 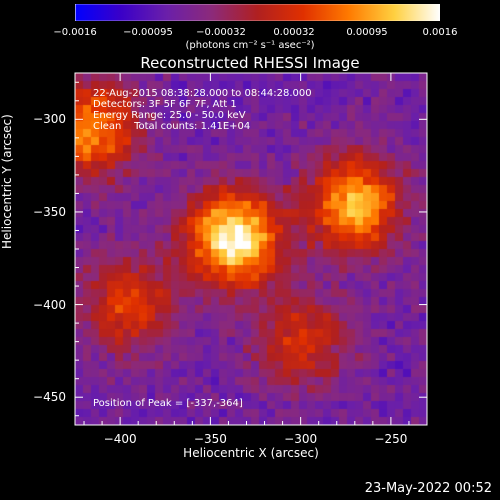 I want to click on colorbar-tick-label: −0.0016, so click(x=75, y=32).